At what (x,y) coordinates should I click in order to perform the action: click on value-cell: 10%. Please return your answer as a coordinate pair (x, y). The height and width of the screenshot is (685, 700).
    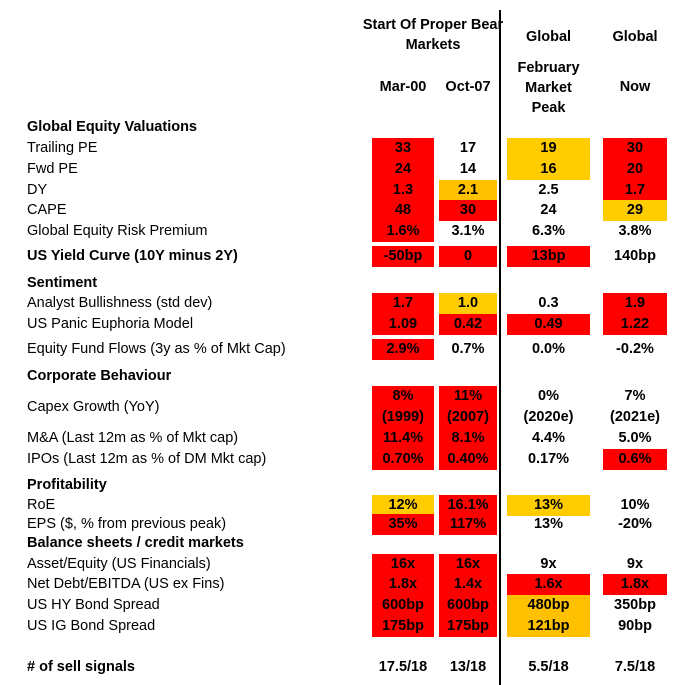
    Looking at the image, I should click on (635, 505).